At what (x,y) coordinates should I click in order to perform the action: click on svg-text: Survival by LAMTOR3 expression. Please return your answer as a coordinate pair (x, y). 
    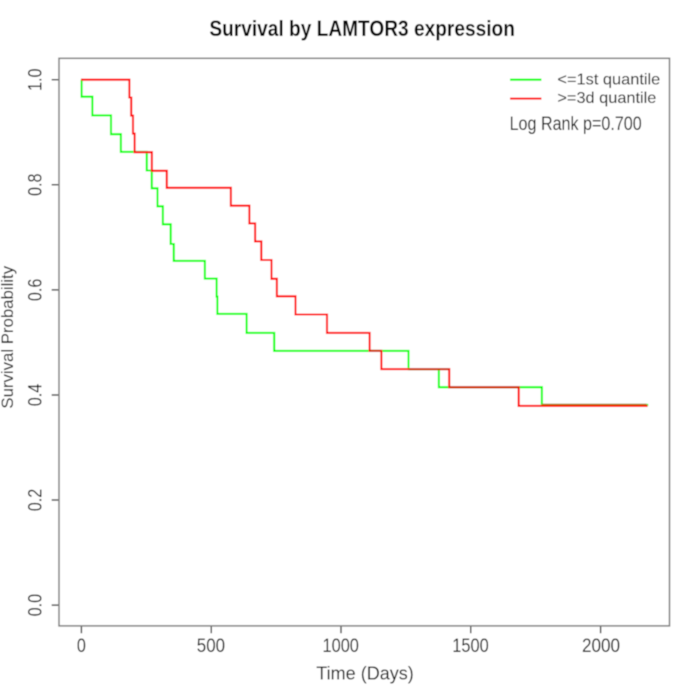
    Looking at the image, I should click on (362, 28).